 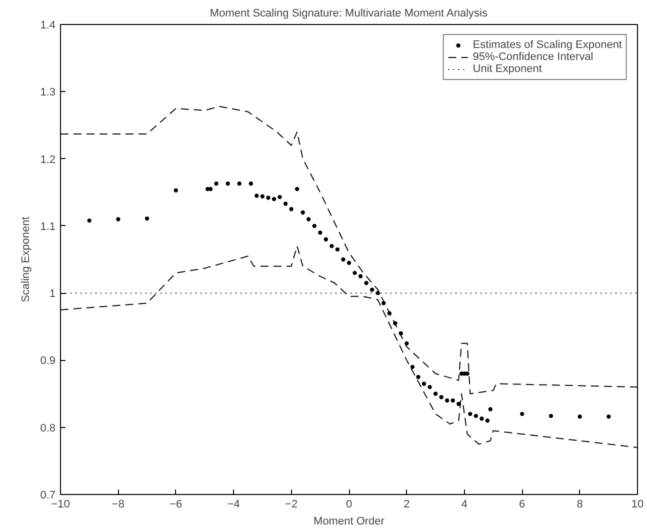 What do you see at coordinates (48, 26) in the screenshot?
I see `y-tick-label: 1.4` at bounding box center [48, 26].